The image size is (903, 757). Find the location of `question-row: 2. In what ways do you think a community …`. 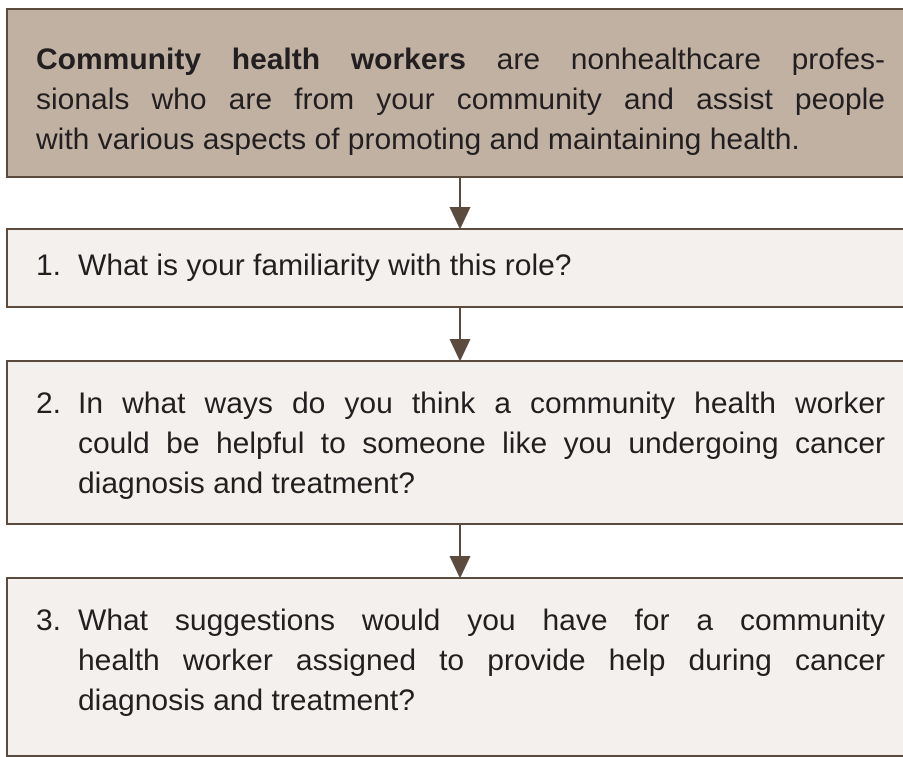

question-row: 2. In what ways do you think a community … is located at coordinates (460, 444).